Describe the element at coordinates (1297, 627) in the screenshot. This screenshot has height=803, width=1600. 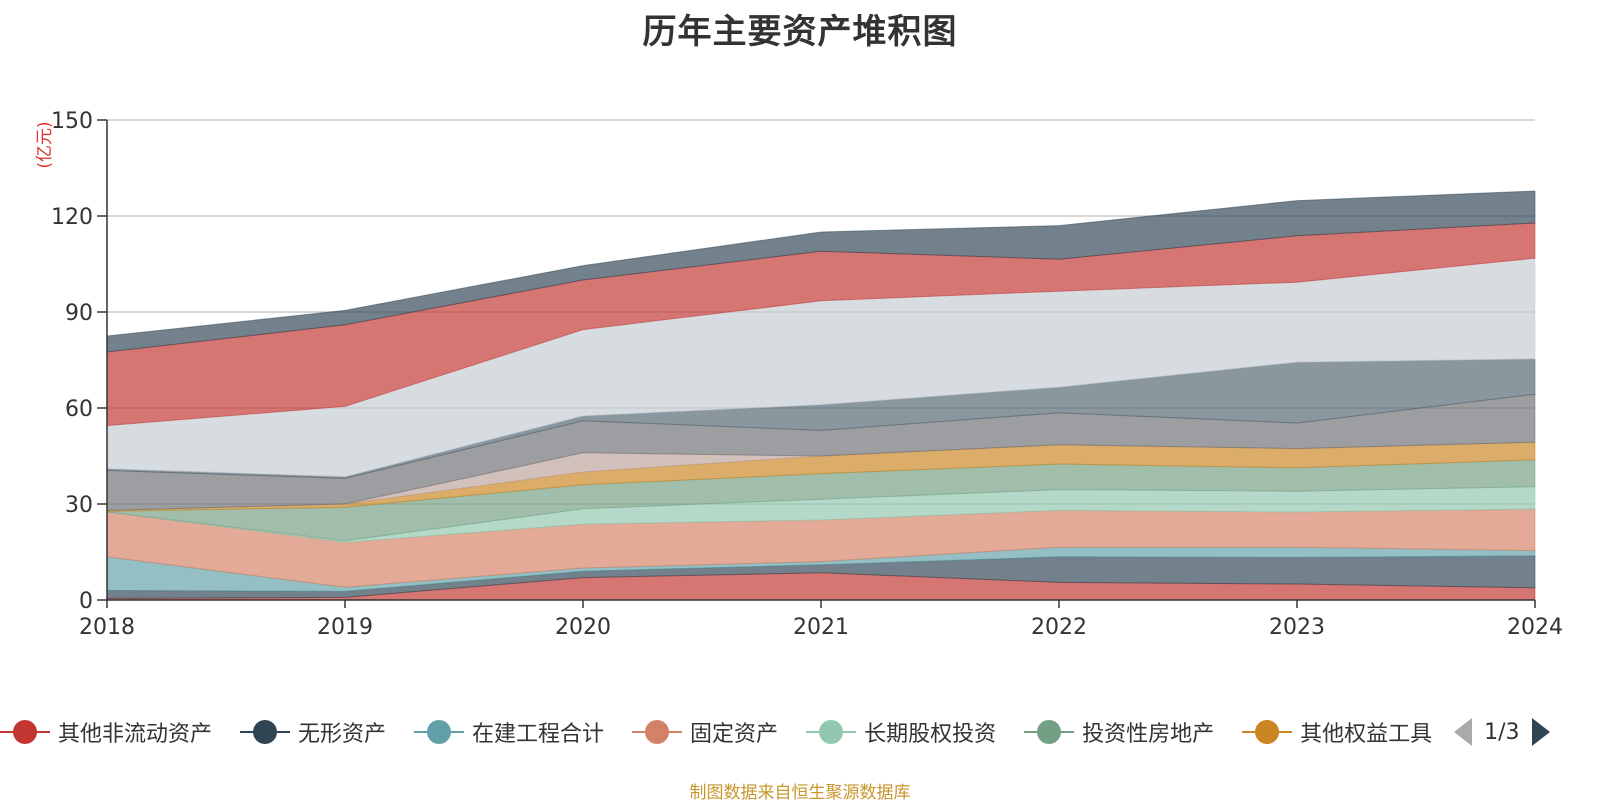
I see `x-tick-label: 2023` at that location.